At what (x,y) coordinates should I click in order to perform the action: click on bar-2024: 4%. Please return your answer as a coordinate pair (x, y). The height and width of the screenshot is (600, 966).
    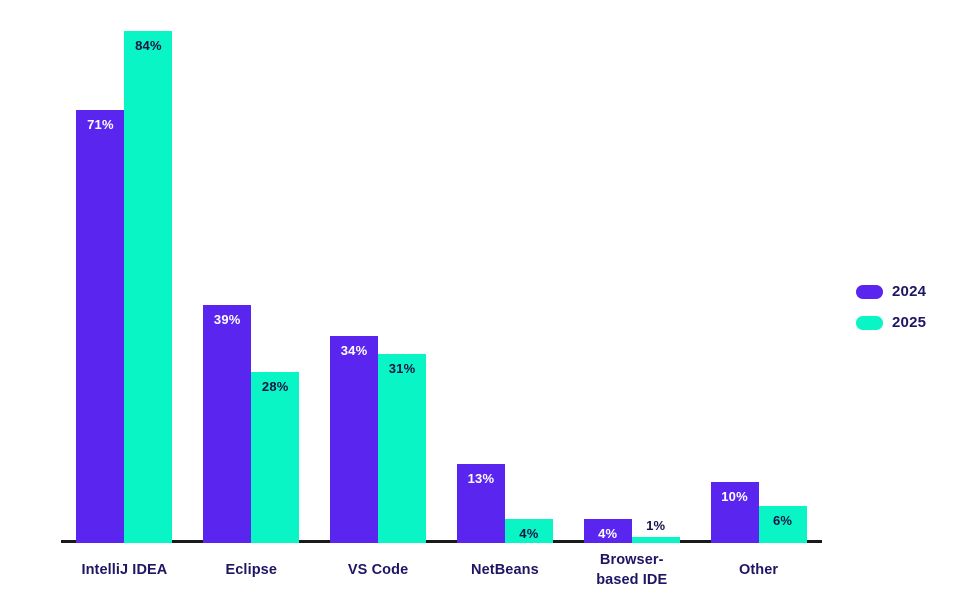
    Looking at the image, I should click on (607, 531).